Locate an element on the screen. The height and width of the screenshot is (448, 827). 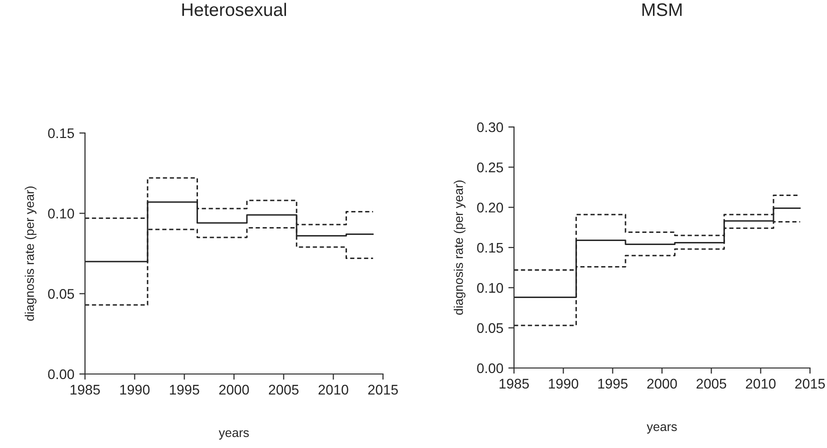
y-tick-label: 0.20 is located at coordinates (490, 207).